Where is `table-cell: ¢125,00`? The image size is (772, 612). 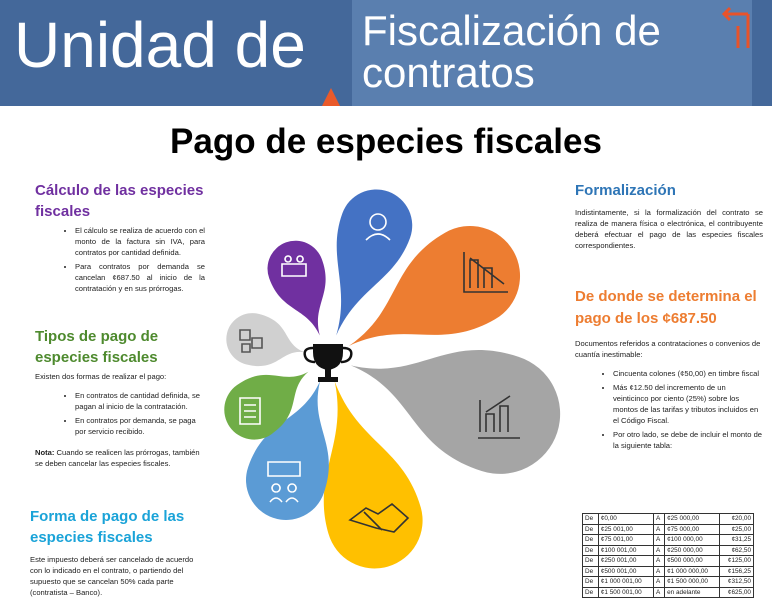 table-cell: ¢125,00 is located at coordinates (736, 561).